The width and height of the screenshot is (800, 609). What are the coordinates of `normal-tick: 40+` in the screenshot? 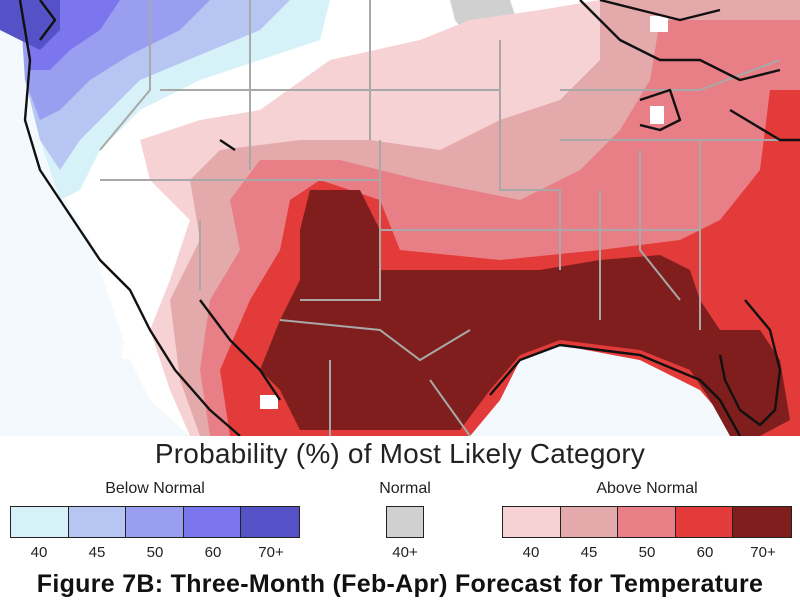 It's located at (405, 552).